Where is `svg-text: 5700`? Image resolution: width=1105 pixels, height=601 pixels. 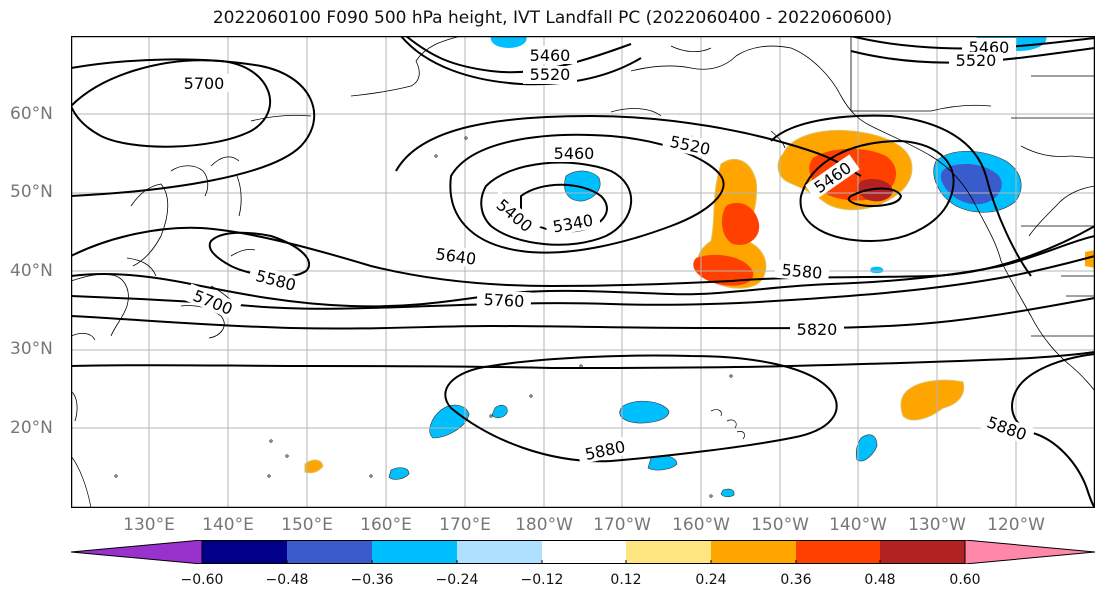 svg-text: 5700 is located at coordinates (204, 83).